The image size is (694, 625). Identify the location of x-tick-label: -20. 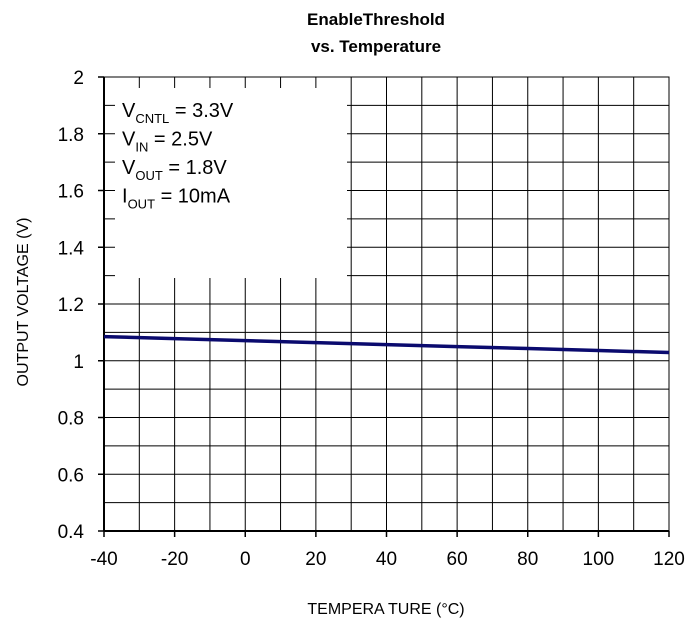
(174, 559).